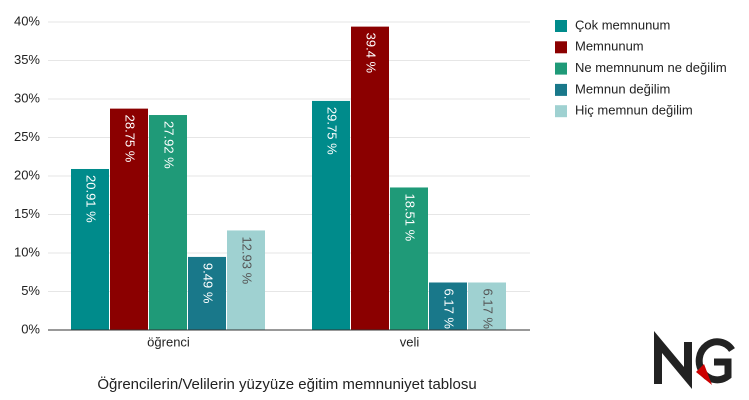  What do you see at coordinates (27, 97) in the screenshot?
I see `y-tick-label: 30%` at bounding box center [27, 97].